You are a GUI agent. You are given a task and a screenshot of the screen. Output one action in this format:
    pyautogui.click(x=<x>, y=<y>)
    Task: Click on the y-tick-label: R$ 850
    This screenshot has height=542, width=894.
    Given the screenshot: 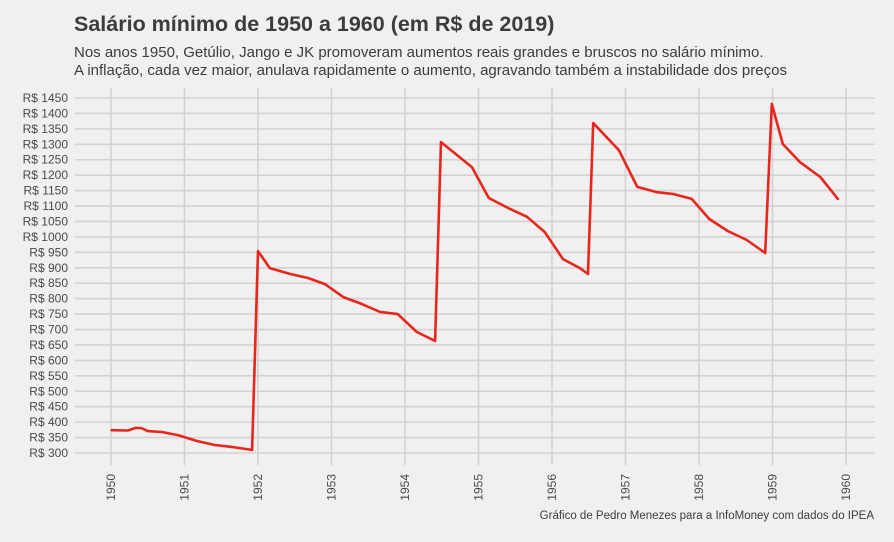 What is the action you would take?
    pyautogui.click(x=48, y=283)
    